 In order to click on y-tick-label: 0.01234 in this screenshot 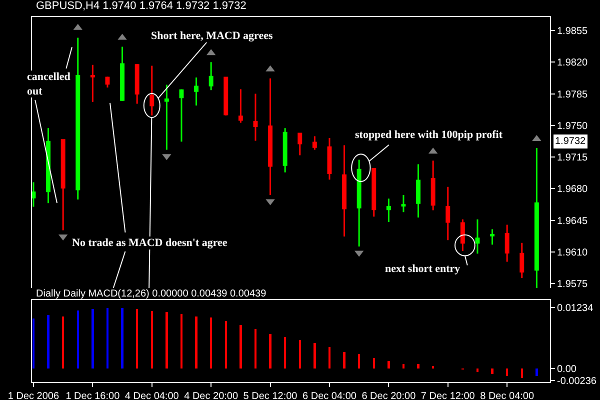, I will do `click(575, 308)`.